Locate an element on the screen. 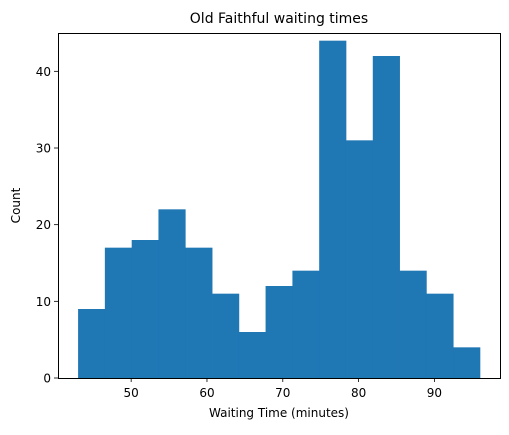 This screenshot has width=509, height=435. x-tick-label: 80 is located at coordinates (358, 393).